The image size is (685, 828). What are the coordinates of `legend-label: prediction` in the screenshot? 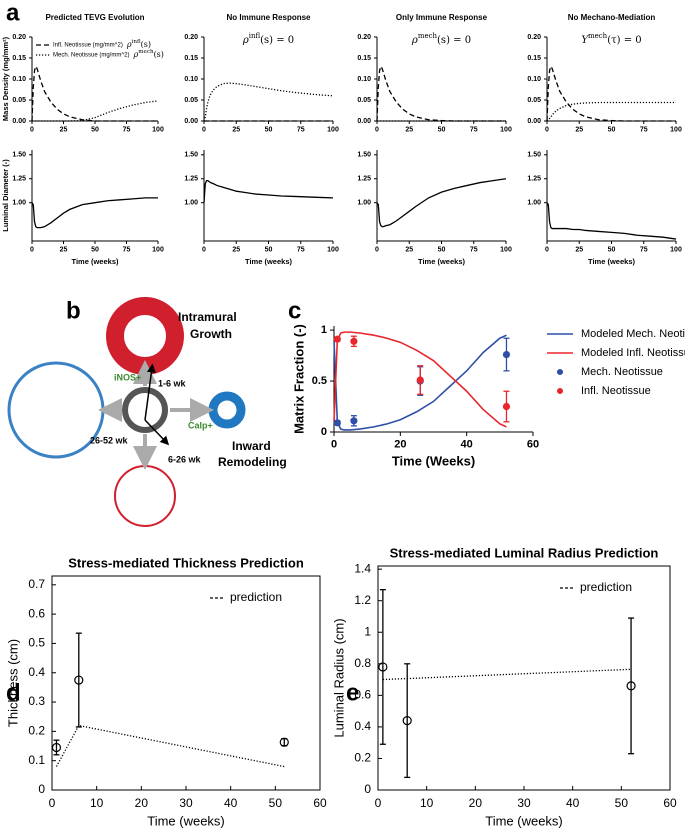 It's located at (606, 587).